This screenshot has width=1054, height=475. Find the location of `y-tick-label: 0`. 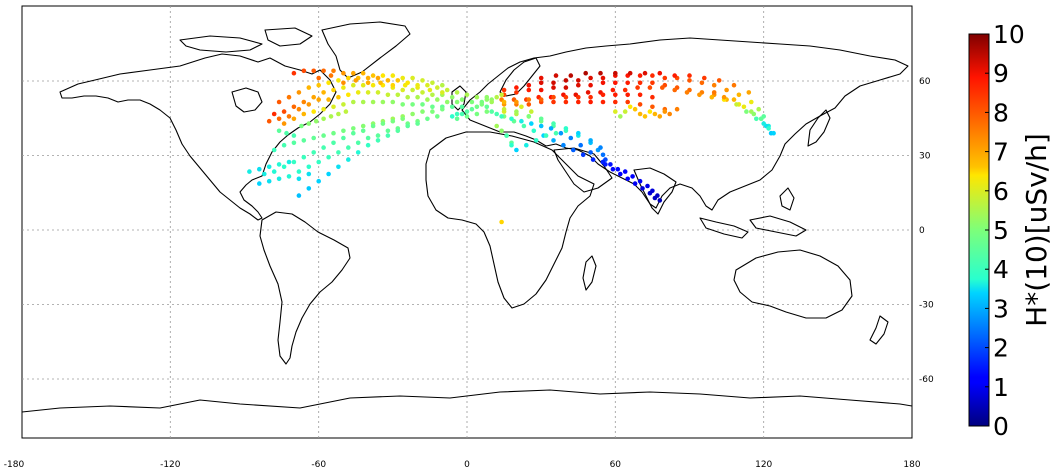

y-tick-label: 0 is located at coordinates (922, 231).